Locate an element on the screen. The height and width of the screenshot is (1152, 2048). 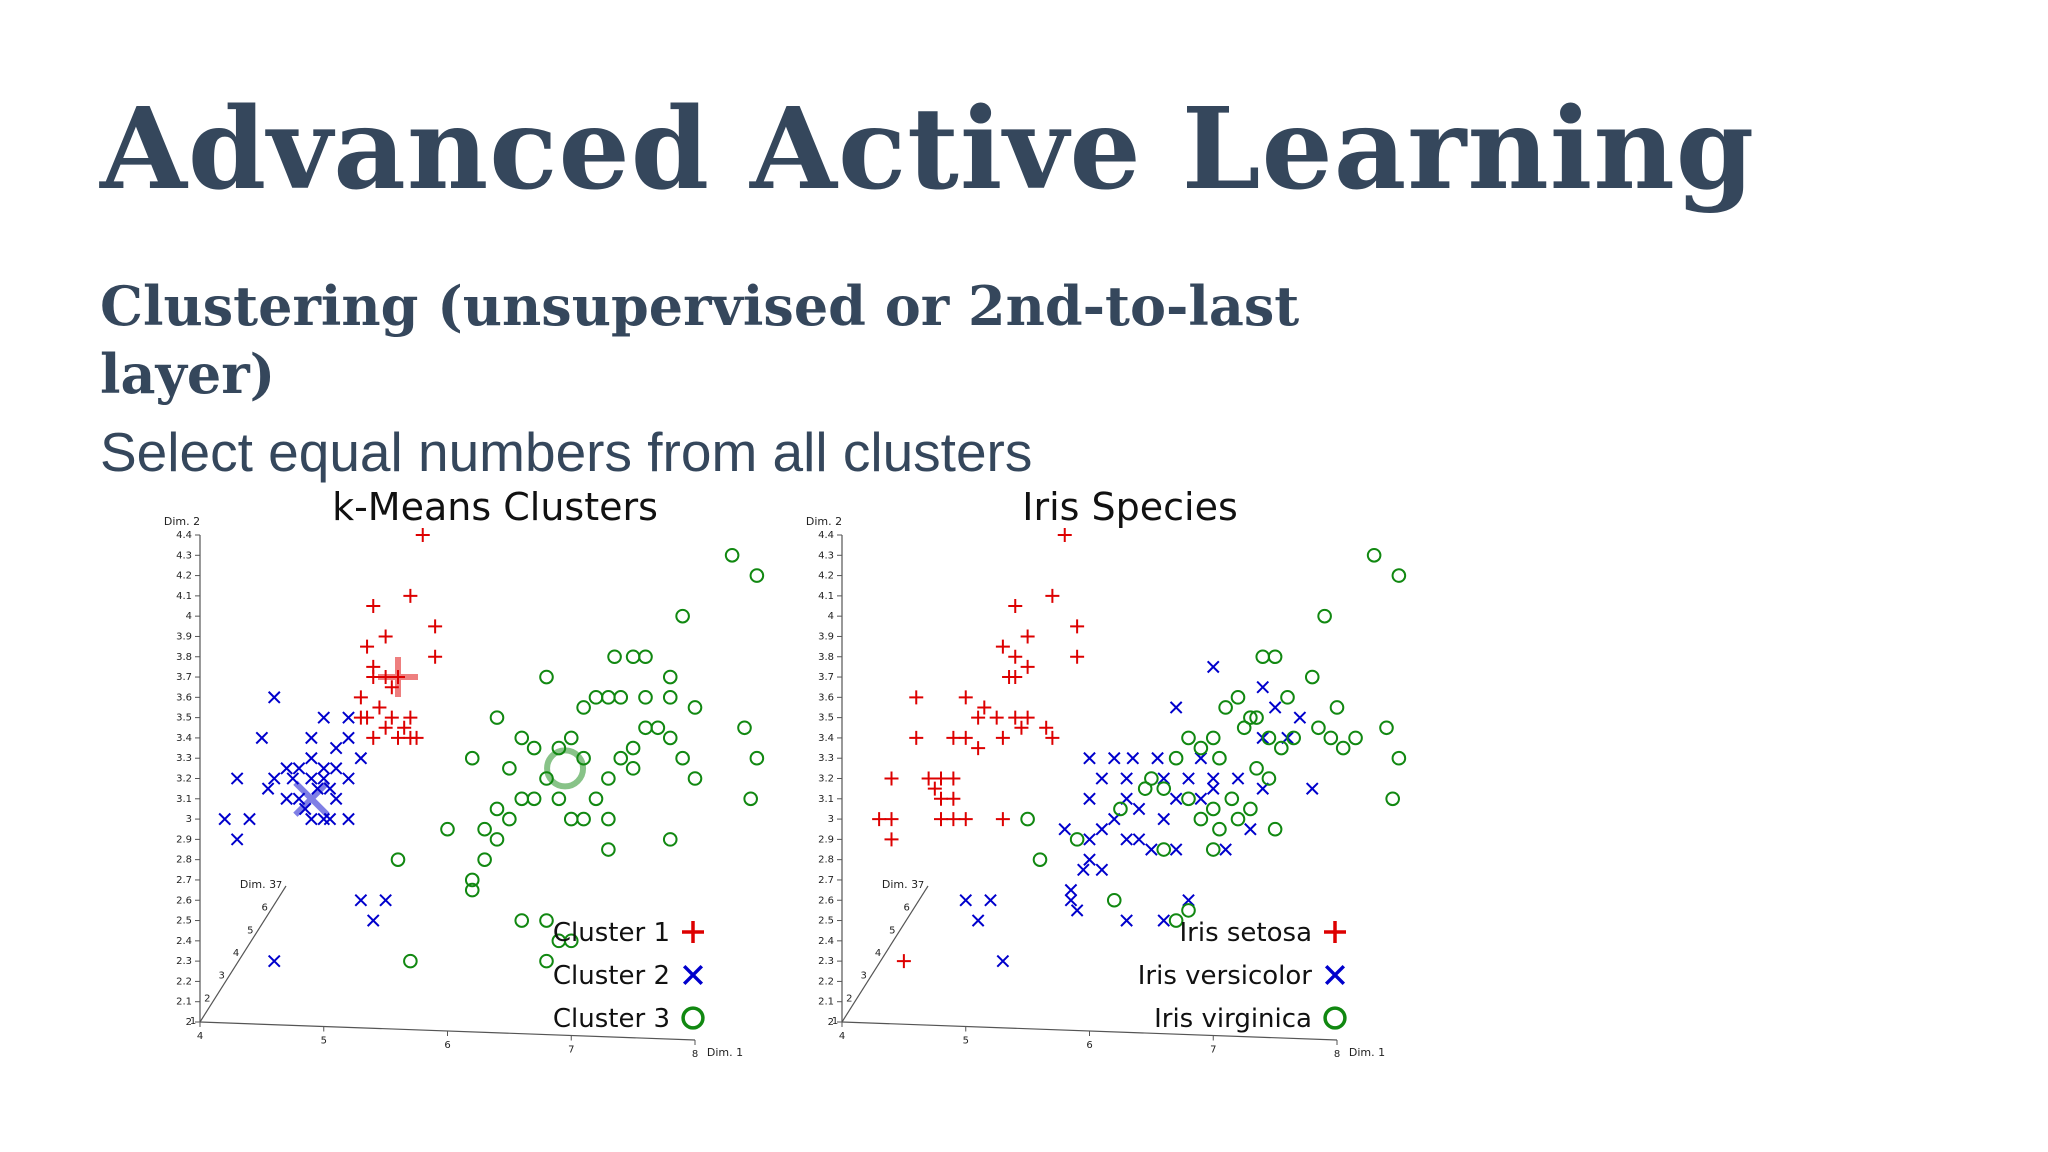
x-tick-label: 8 is located at coordinates (695, 1054).